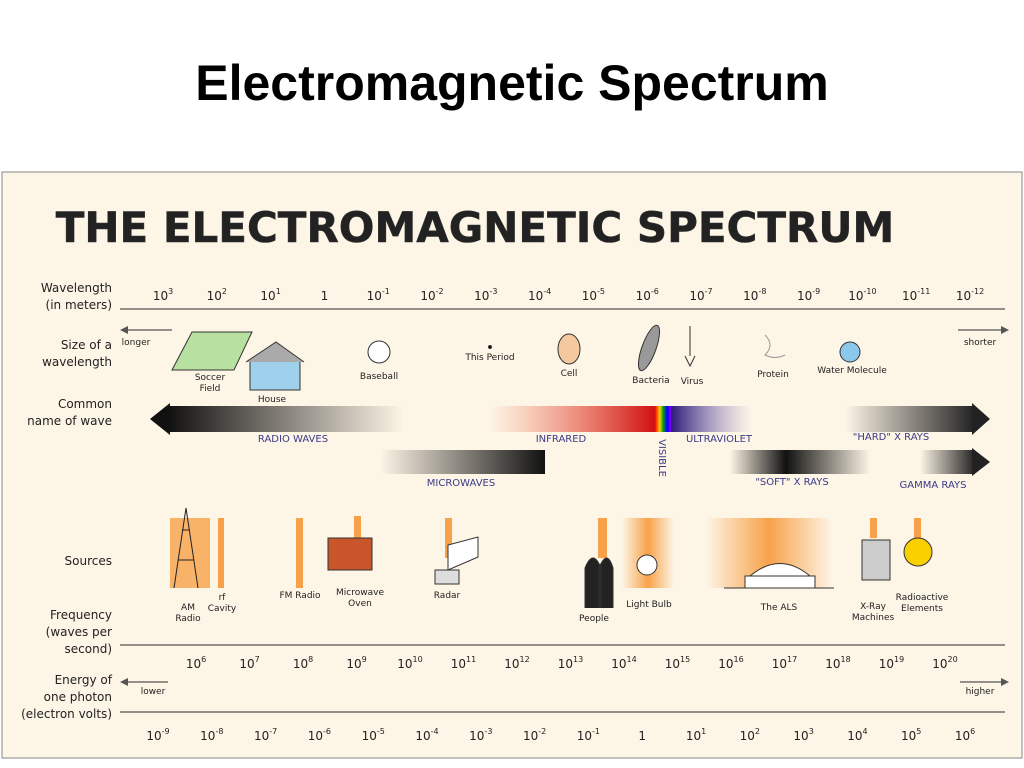 The width and height of the screenshot is (1024, 768). I want to click on power-label: 10-12, so click(970, 295).